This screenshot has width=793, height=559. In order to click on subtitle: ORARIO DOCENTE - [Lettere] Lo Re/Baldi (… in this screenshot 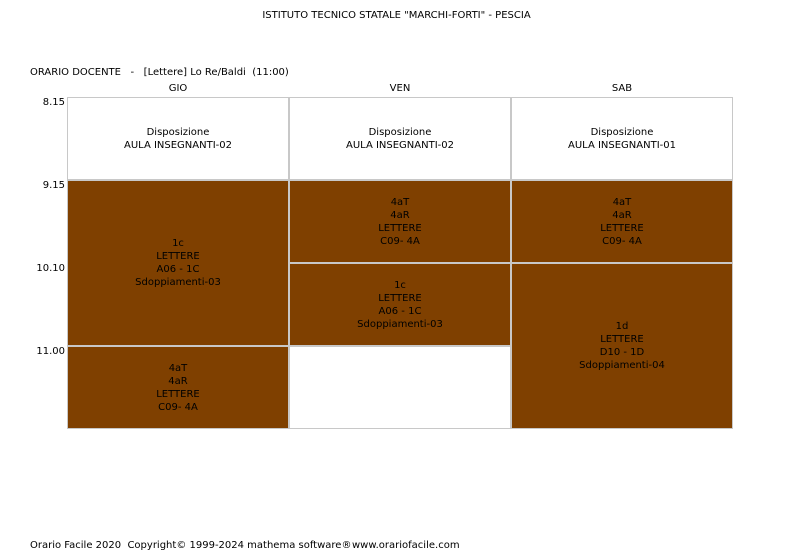, I will do `click(159, 72)`.